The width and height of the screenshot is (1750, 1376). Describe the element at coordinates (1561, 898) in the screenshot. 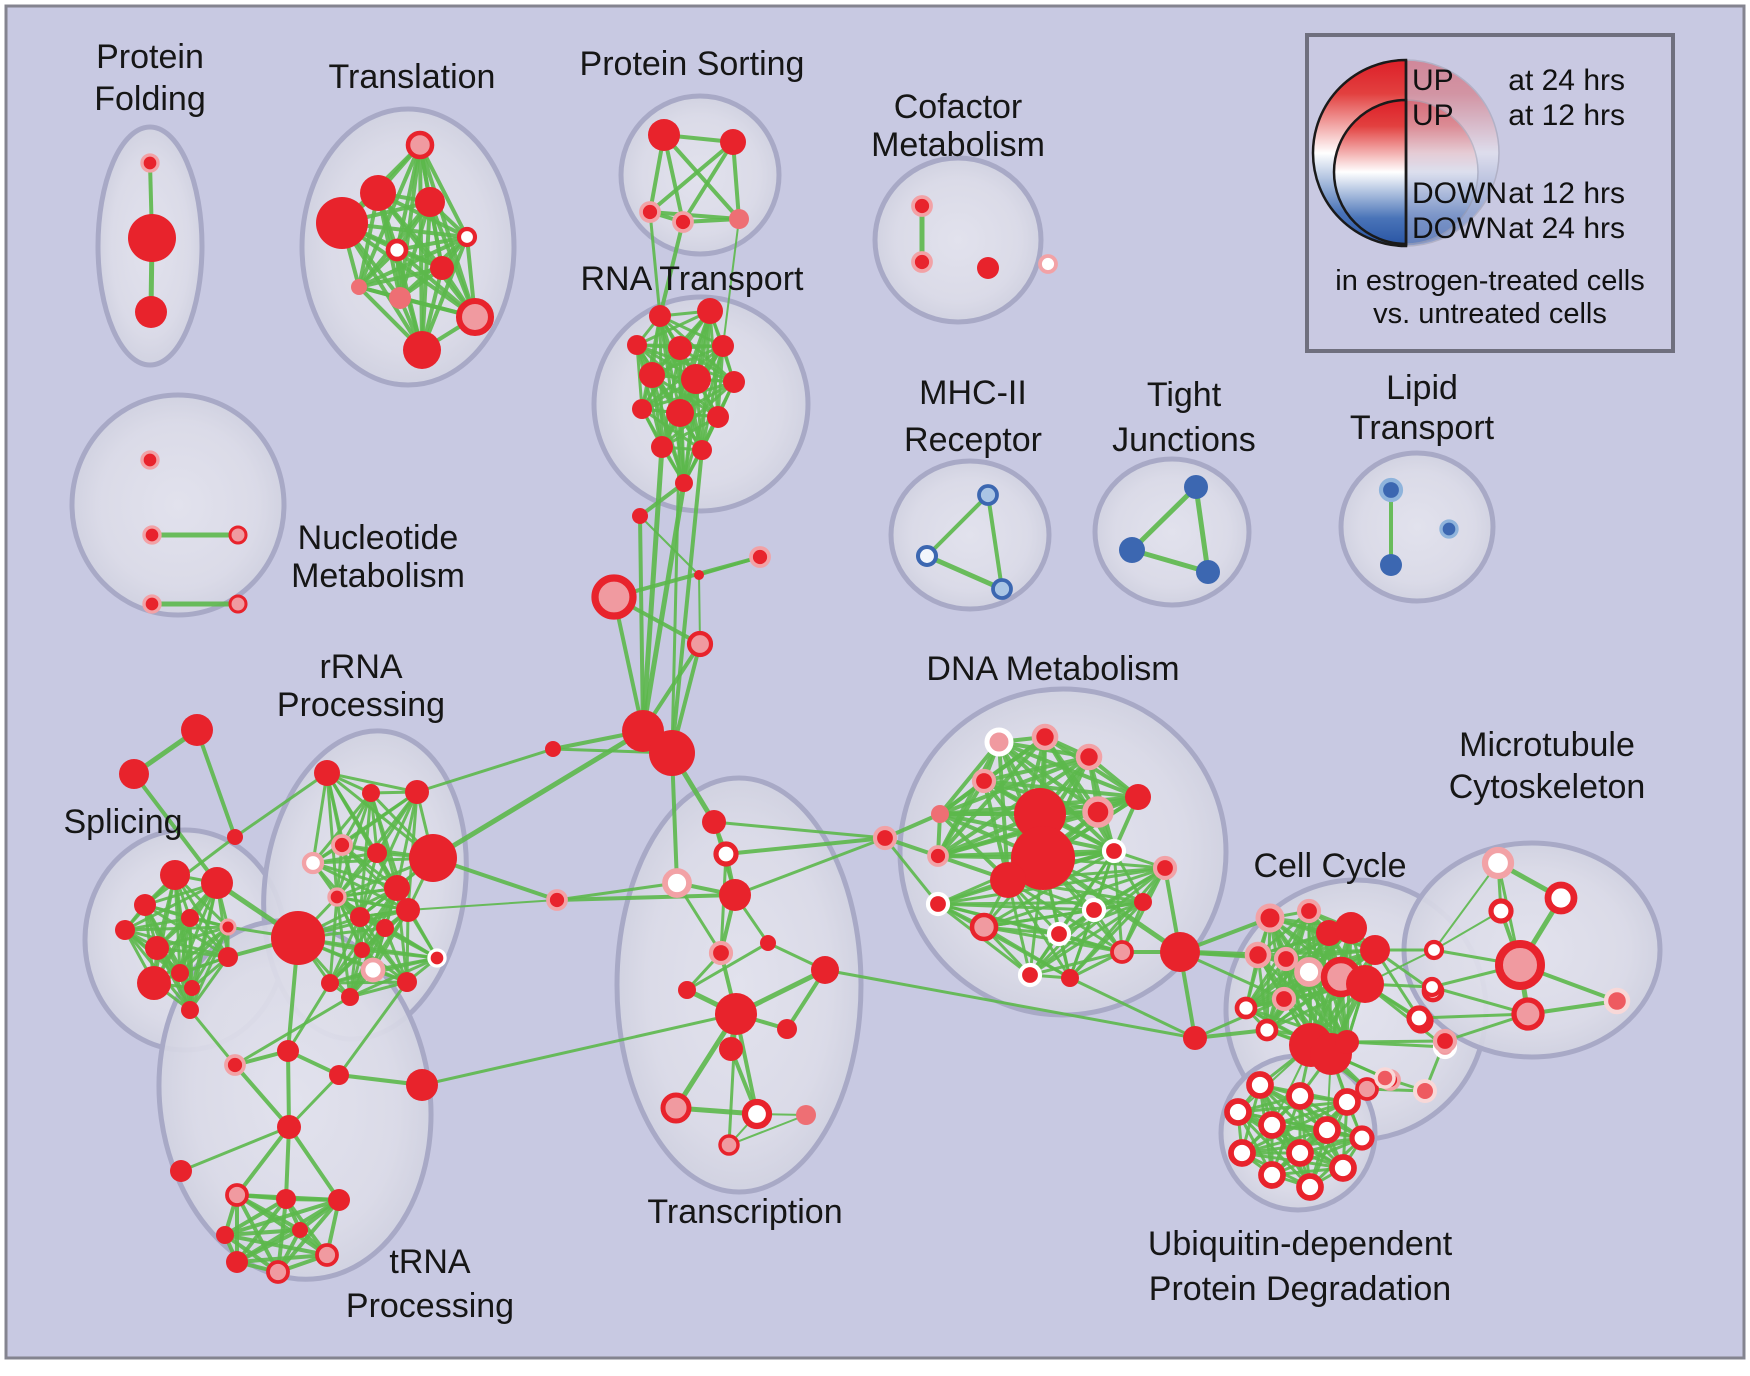

I see `node-mt2` at that location.